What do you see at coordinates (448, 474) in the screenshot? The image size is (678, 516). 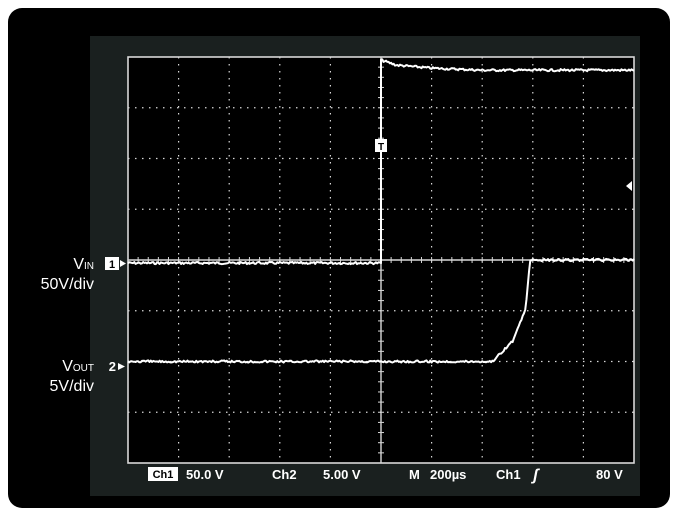 I see `timebase-value: 200µs` at bounding box center [448, 474].